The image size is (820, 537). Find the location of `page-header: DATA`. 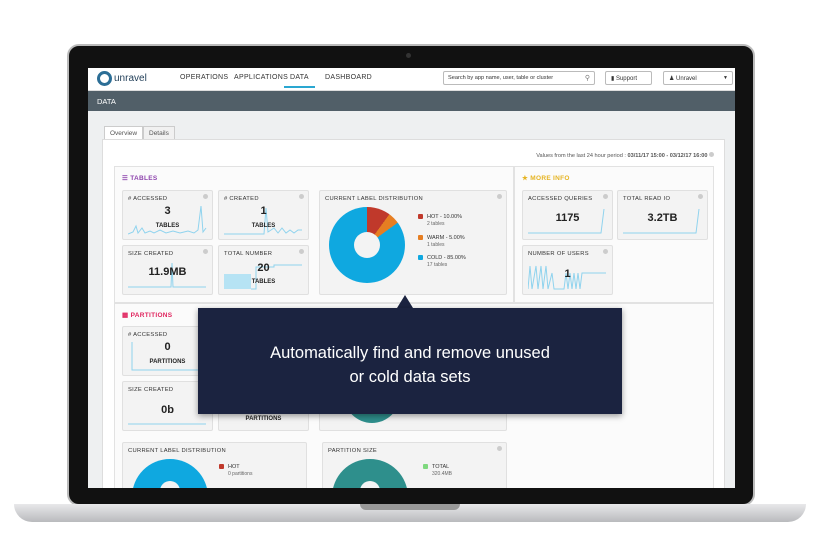

page-header: DATA is located at coordinates (411, 101).